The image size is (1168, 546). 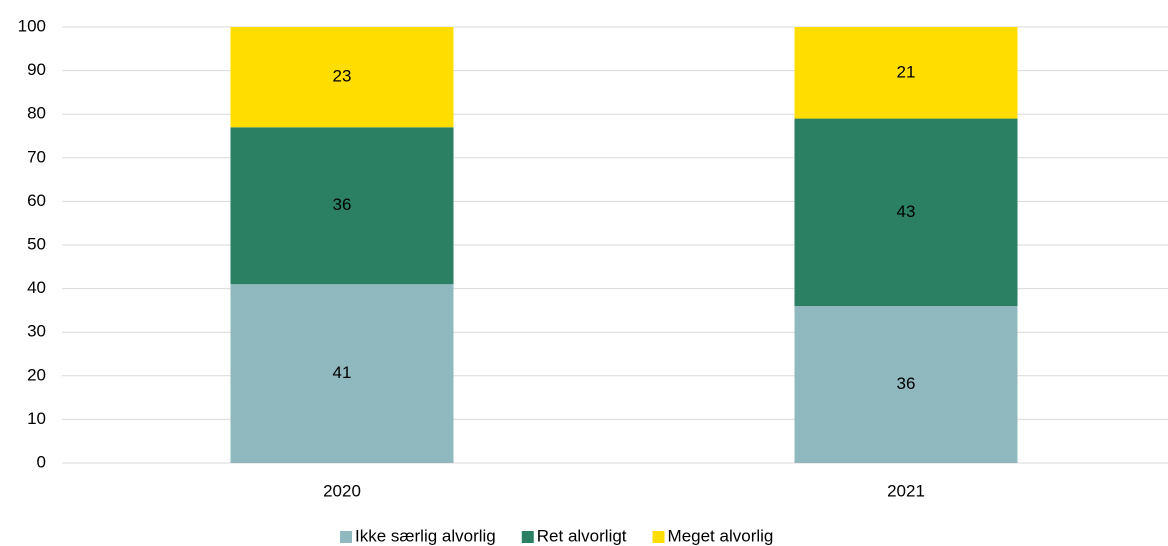 What do you see at coordinates (906, 490) in the screenshot?
I see `x-tick-label: 2021` at bounding box center [906, 490].